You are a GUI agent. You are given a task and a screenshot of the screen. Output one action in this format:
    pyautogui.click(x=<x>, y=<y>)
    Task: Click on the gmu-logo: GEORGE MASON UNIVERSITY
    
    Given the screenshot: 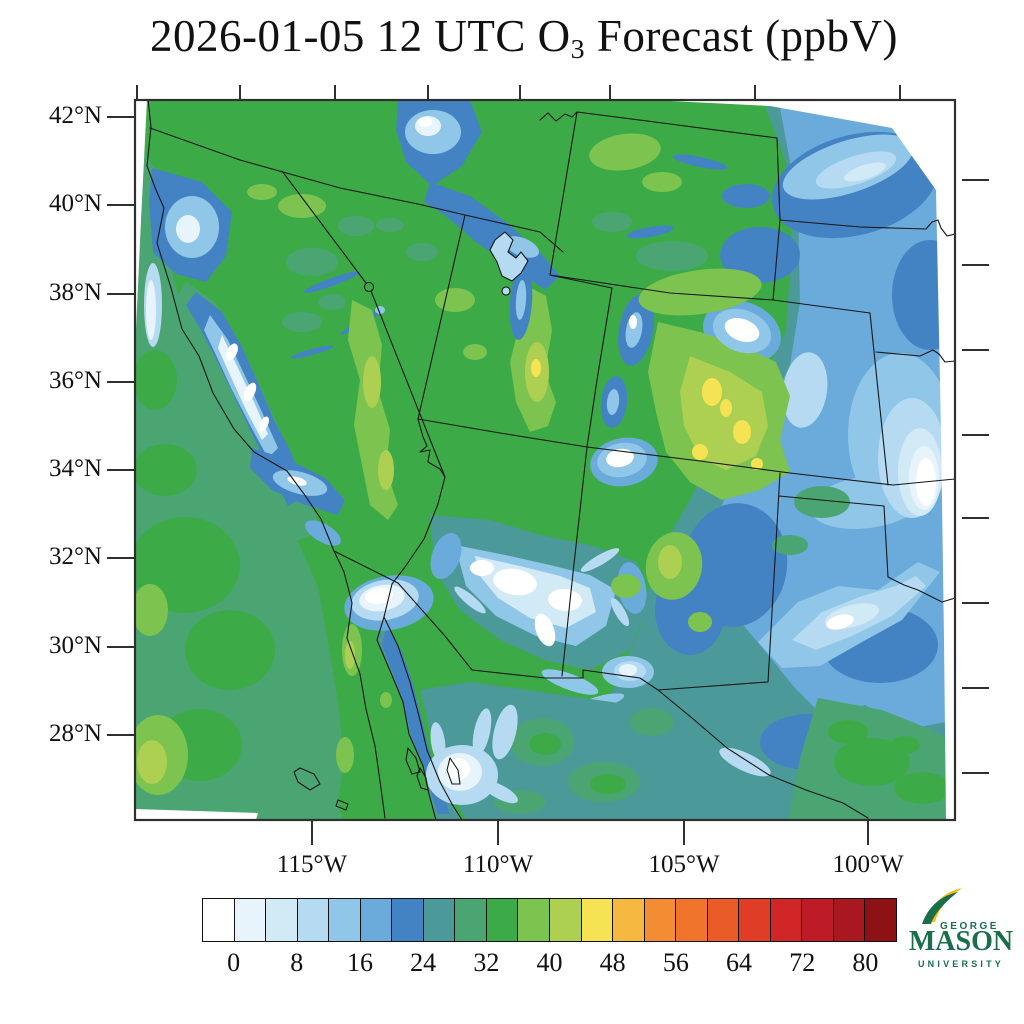 What is the action you would take?
    pyautogui.click(x=960, y=934)
    